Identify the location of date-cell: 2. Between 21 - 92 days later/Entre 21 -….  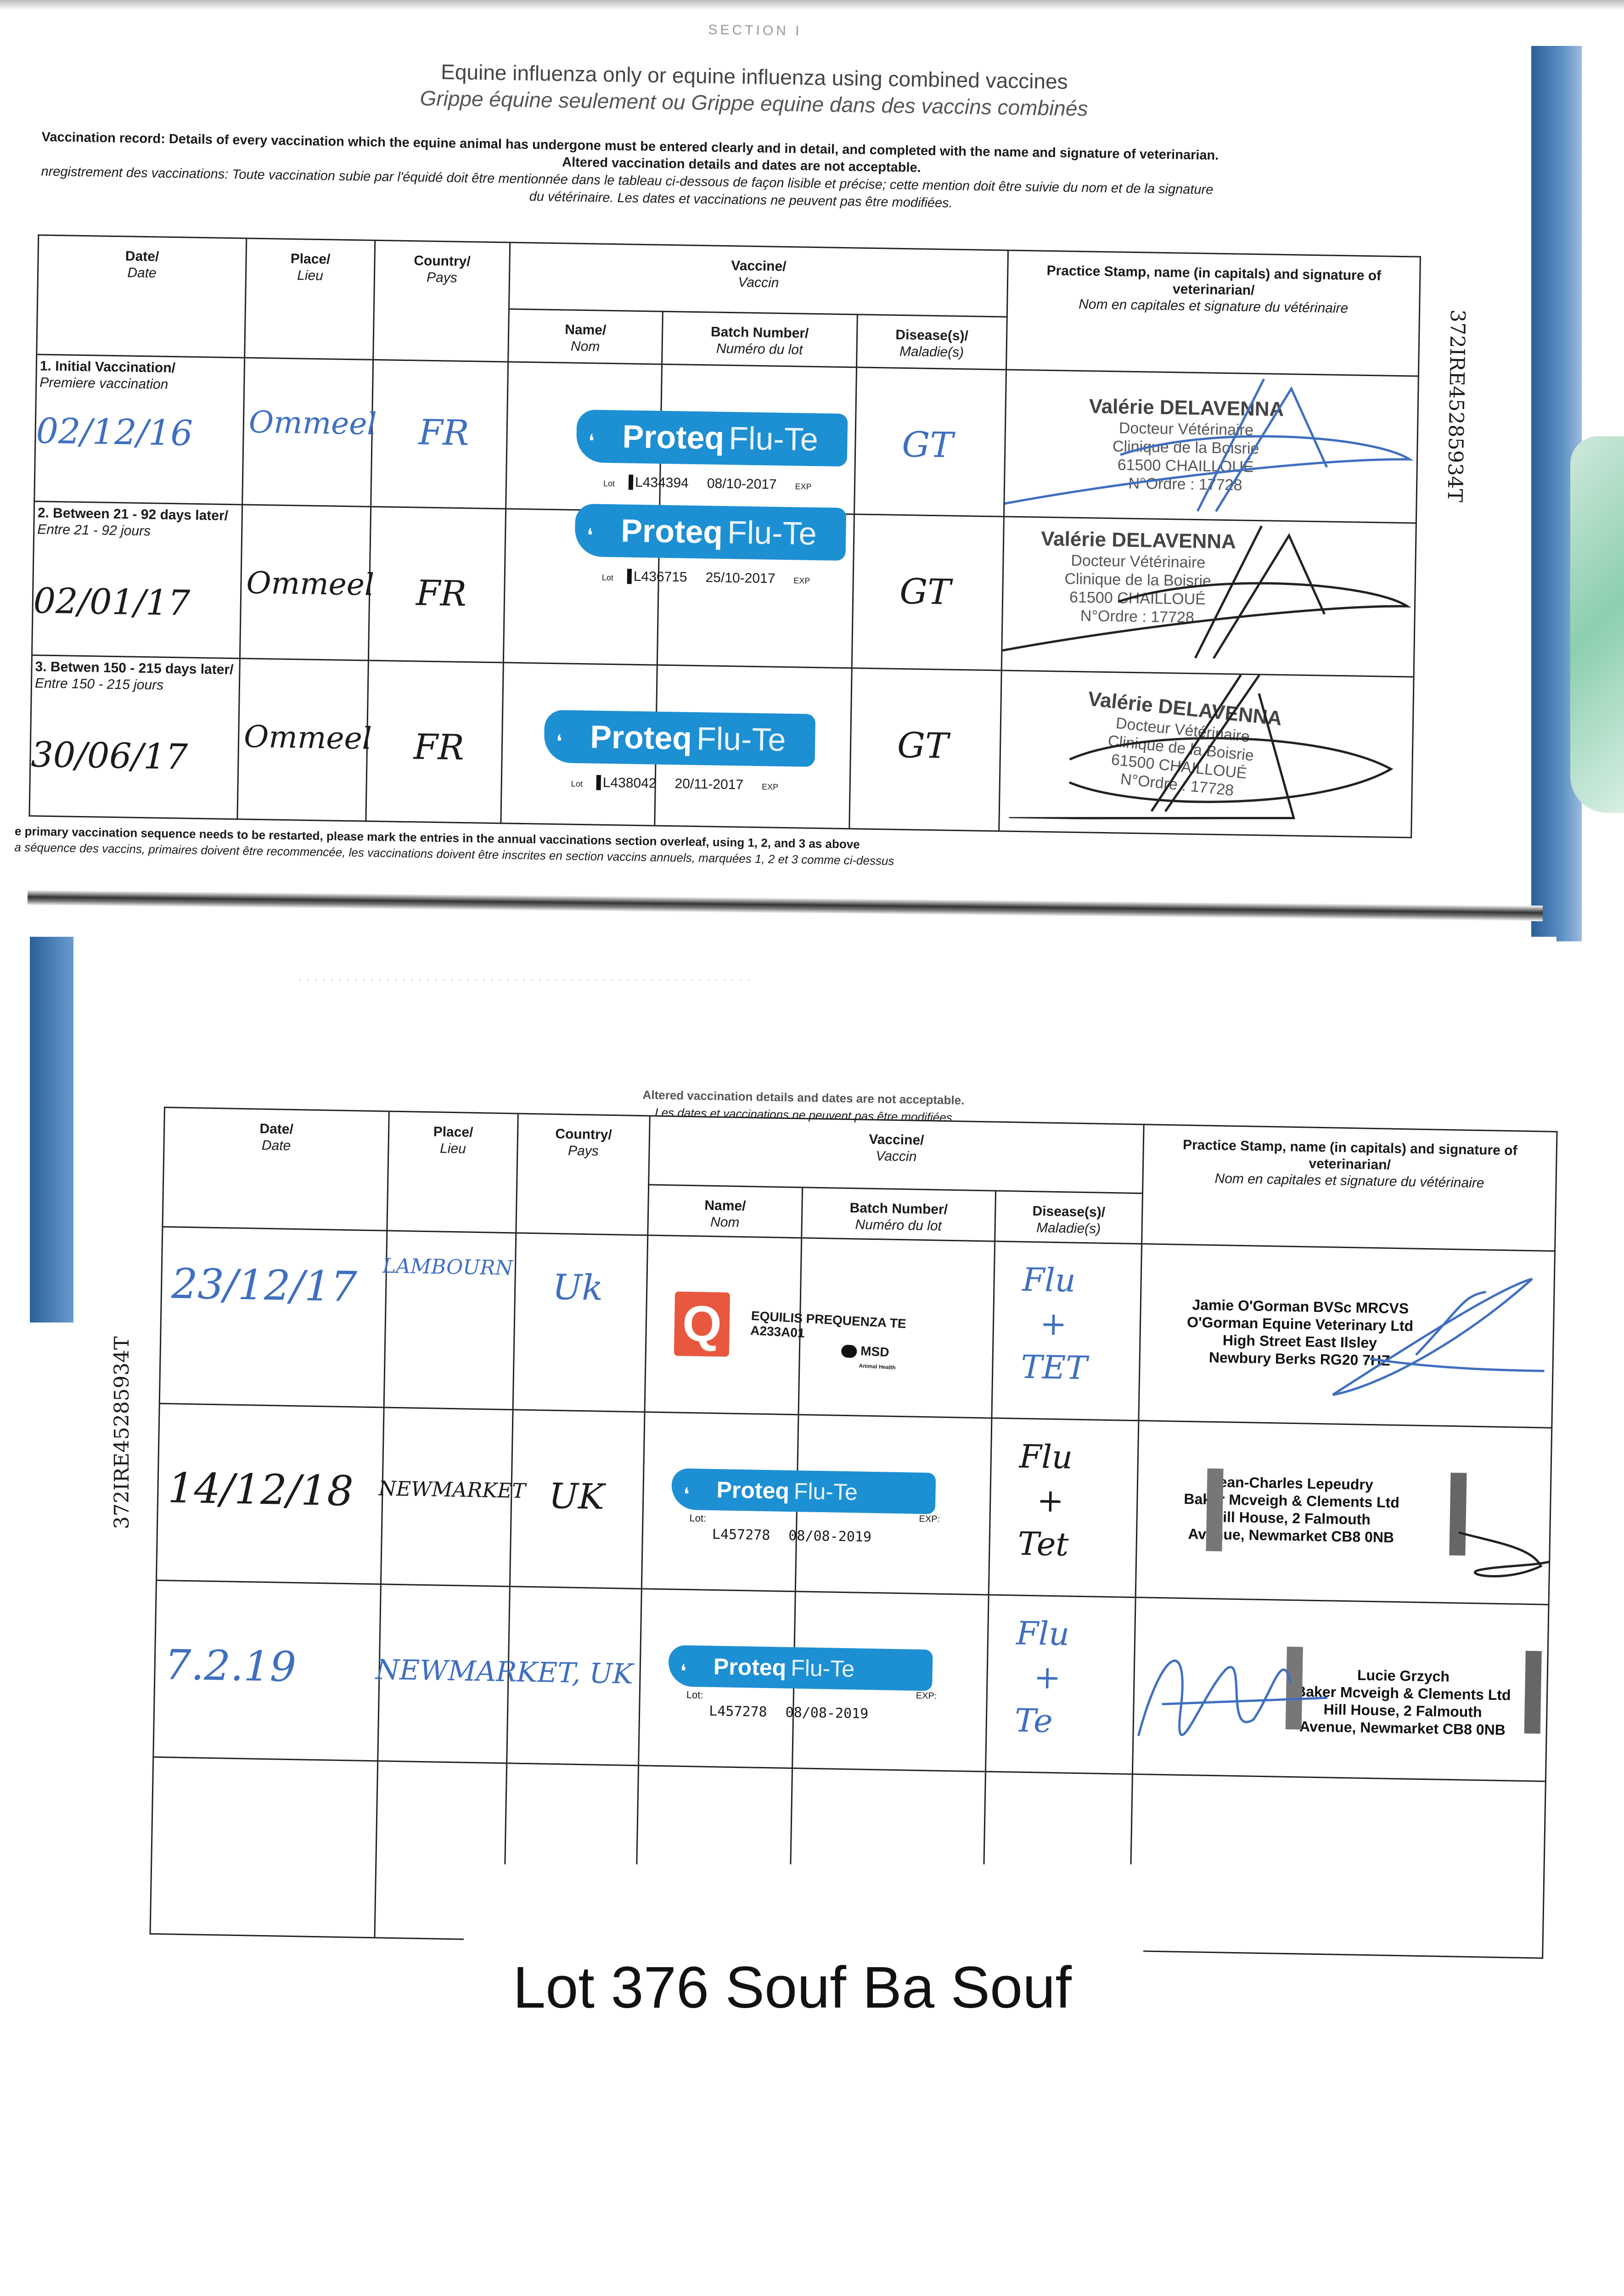
(137, 579).